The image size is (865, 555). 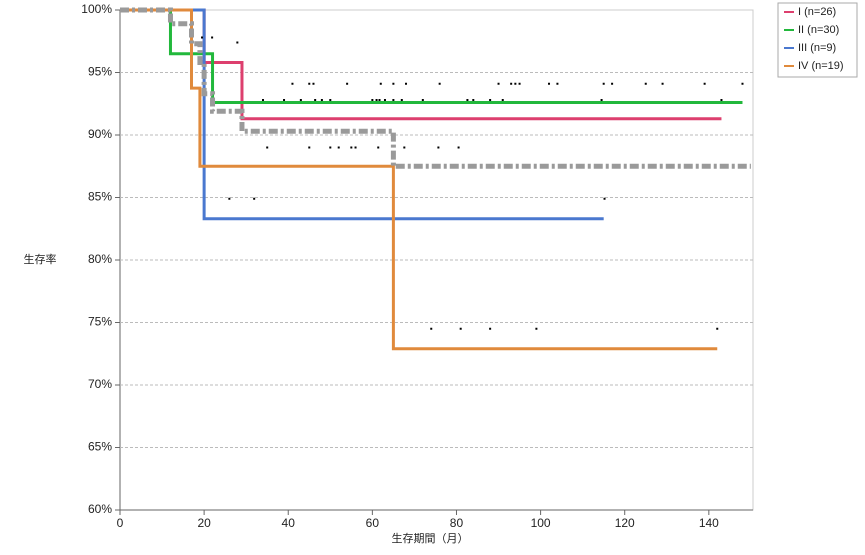 What do you see at coordinates (817, 12) in the screenshot?
I see `legend-label: I (n=26)` at bounding box center [817, 12].